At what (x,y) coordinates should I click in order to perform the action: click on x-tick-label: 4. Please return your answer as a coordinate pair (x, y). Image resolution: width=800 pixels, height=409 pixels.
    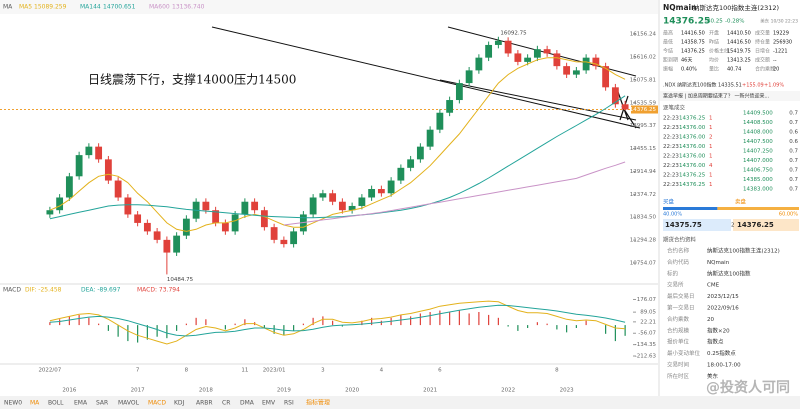
    Looking at the image, I should click on (382, 371).